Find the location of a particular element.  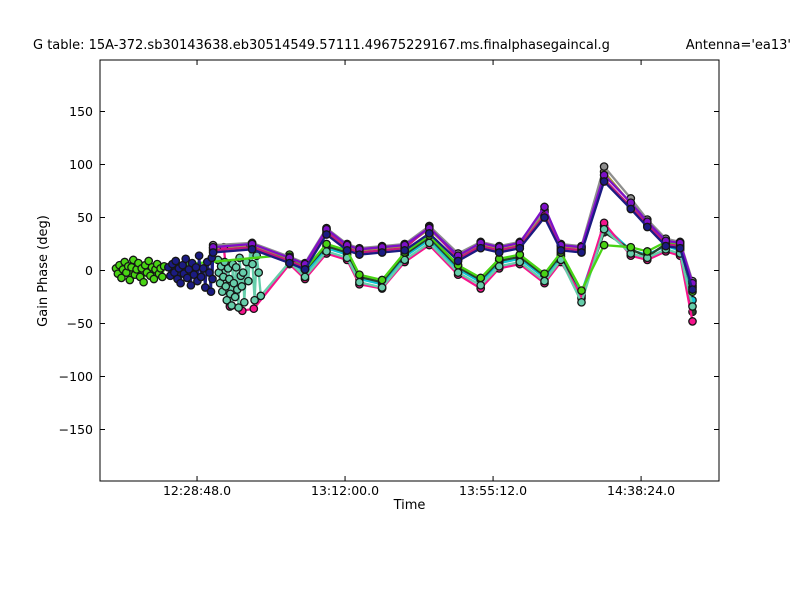

x-tick-label: 13:55:12.0 is located at coordinates (493, 490).